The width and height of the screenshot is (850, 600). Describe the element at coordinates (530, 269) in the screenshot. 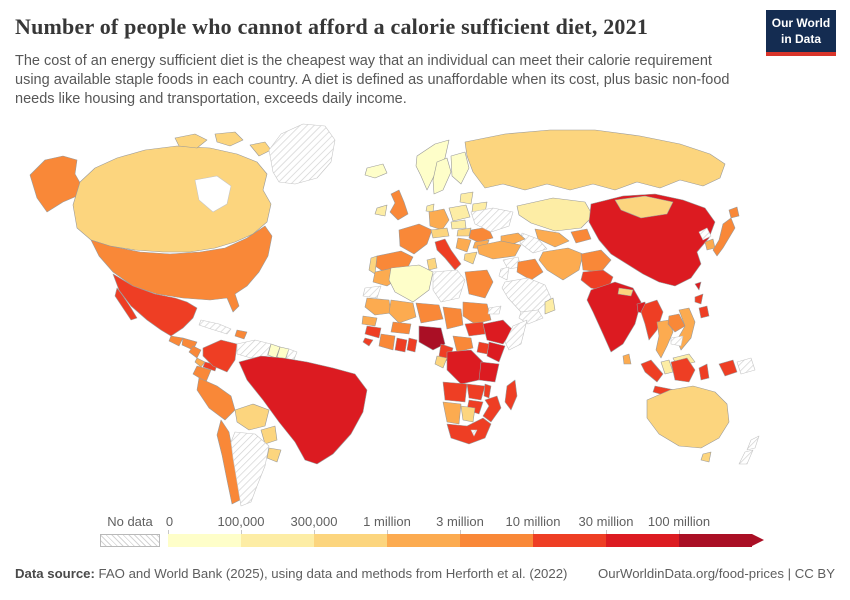

I see `country-iraq` at that location.